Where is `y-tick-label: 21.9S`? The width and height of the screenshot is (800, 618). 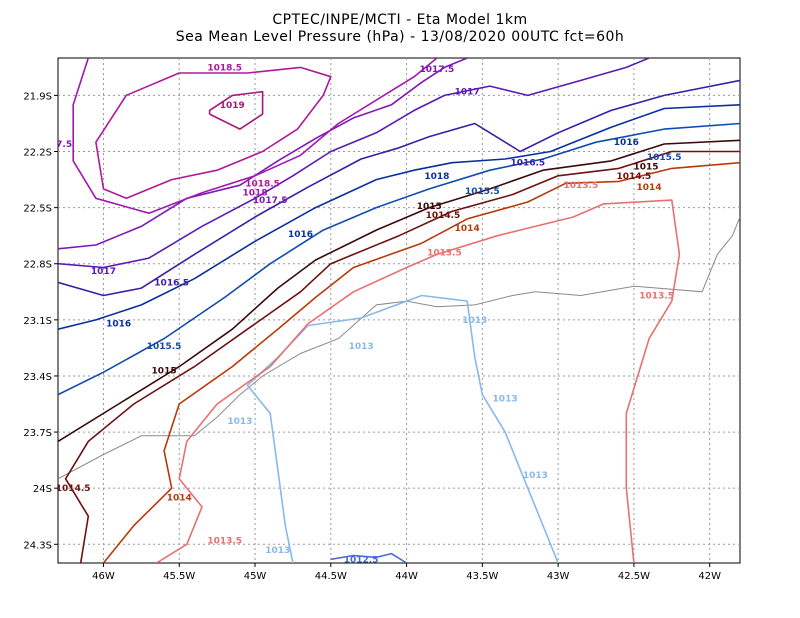
y-tick-label: 21.9S is located at coordinates (37, 96).